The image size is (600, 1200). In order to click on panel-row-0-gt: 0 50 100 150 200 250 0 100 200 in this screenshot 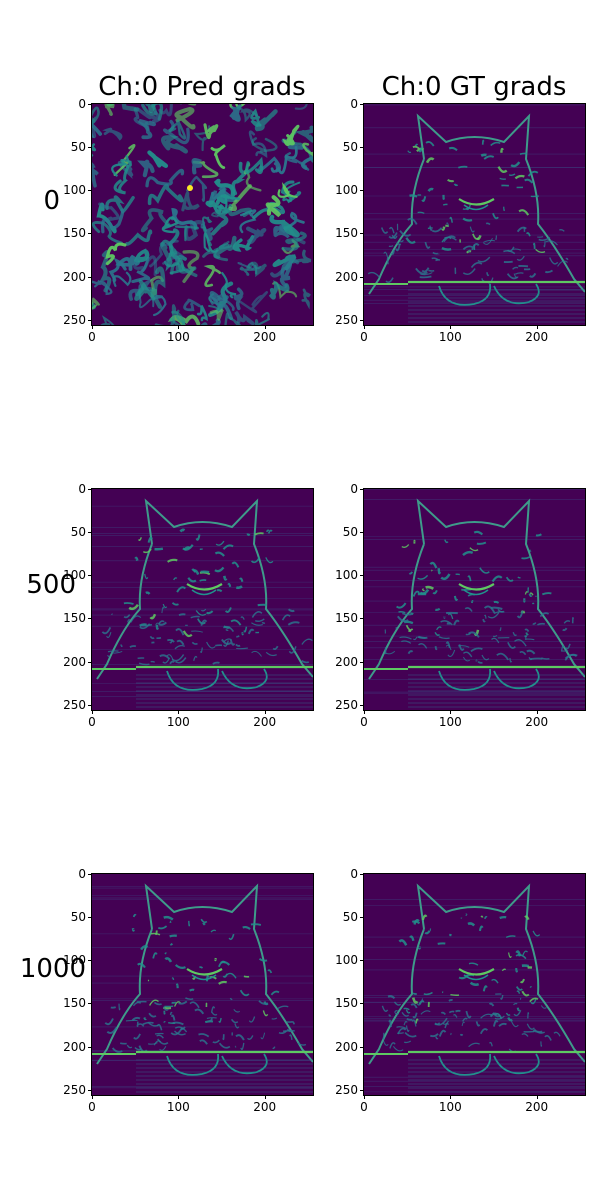, I will do `click(460, 220)`.